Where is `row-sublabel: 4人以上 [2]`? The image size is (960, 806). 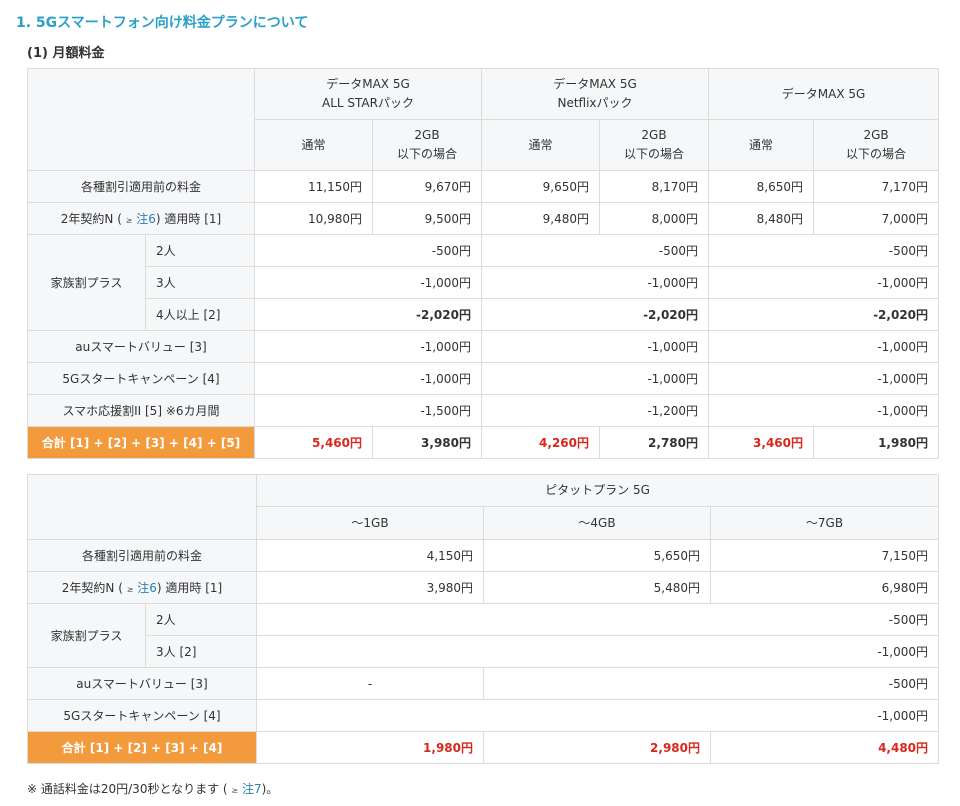 row-sublabel: 4人以上 [2] is located at coordinates (200, 314).